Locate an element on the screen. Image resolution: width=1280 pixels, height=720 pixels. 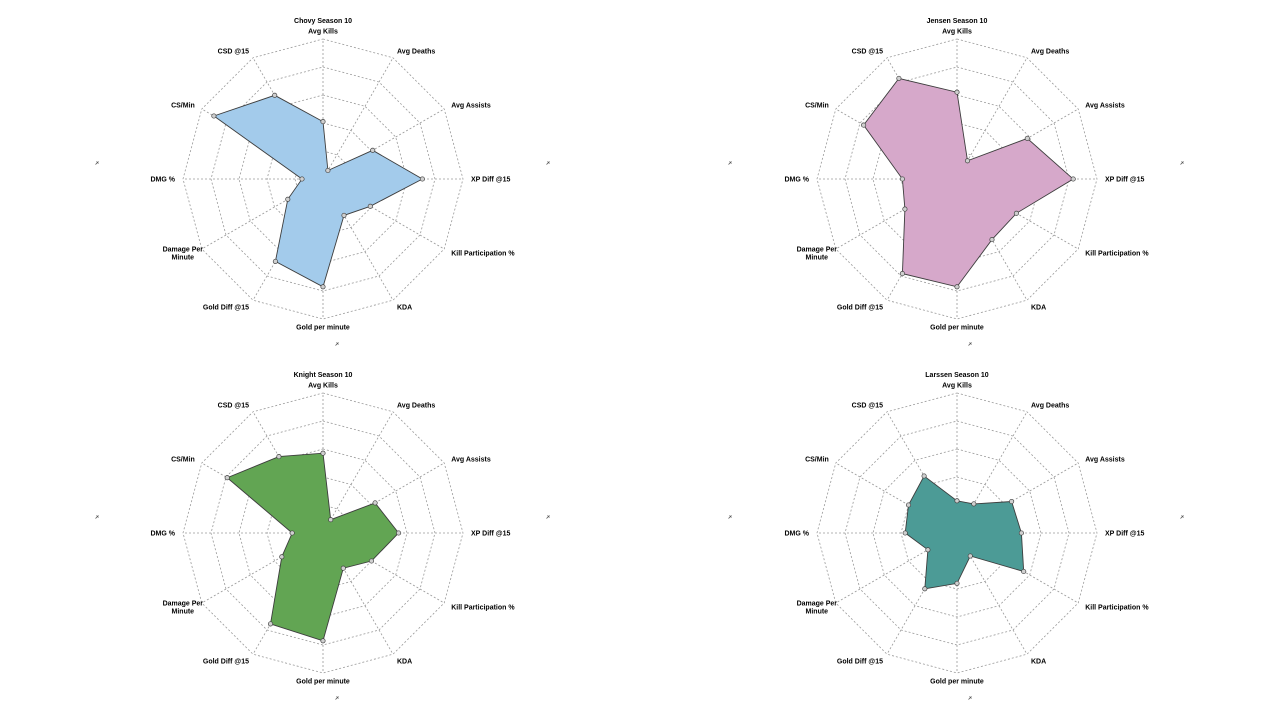
chart-title: Chovy Season 10 is located at coordinates (323, 21).